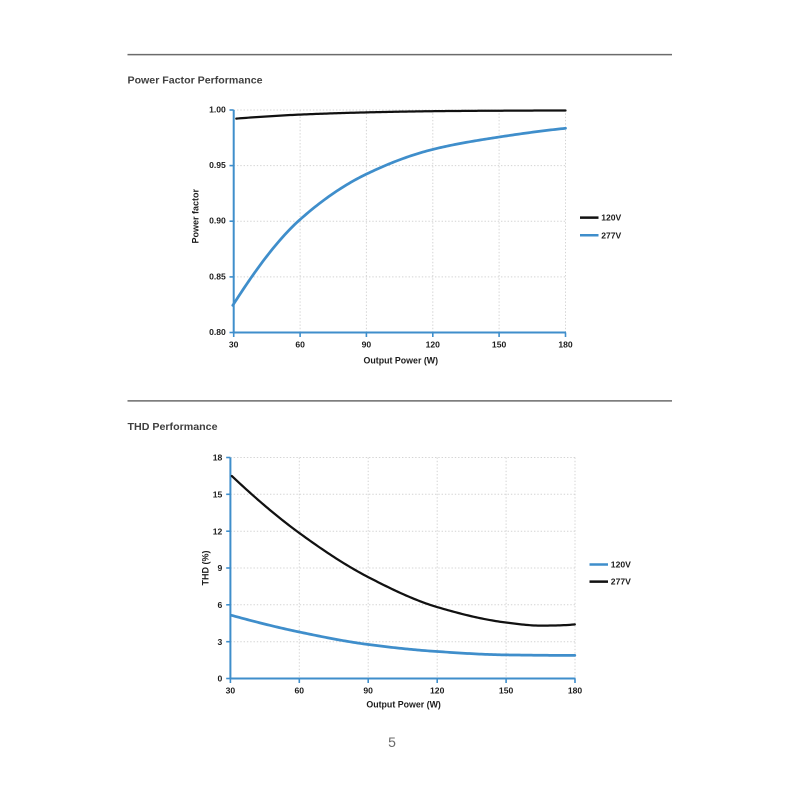 The height and width of the screenshot is (805, 800). I want to click on svg-text: Power Factor Performance, so click(195, 81).